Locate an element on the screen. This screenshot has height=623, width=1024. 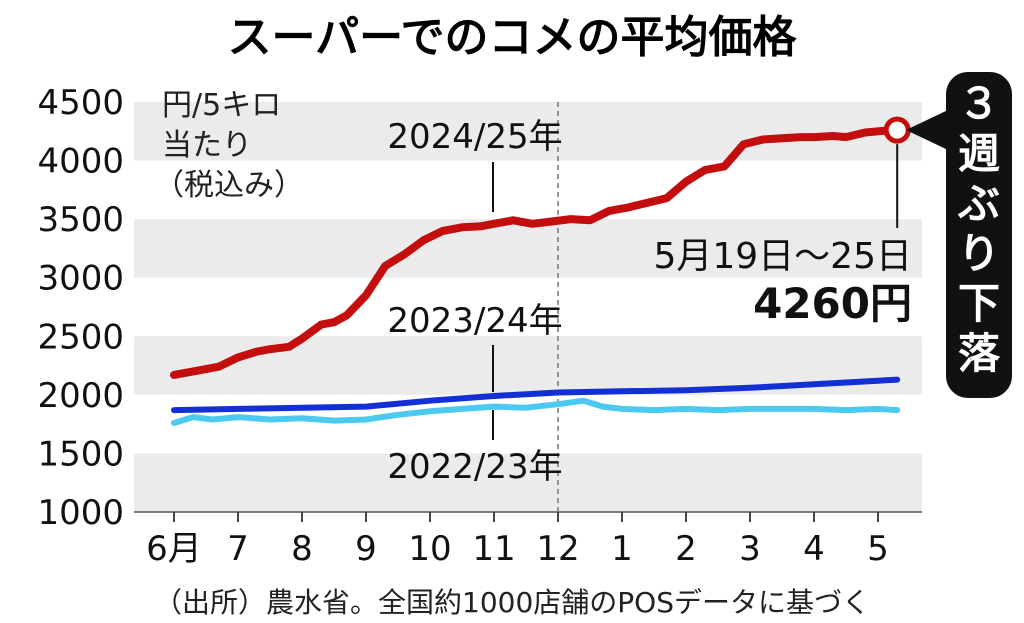
chart-title: スーパーでのコメの平均価格 is located at coordinates (513, 37).